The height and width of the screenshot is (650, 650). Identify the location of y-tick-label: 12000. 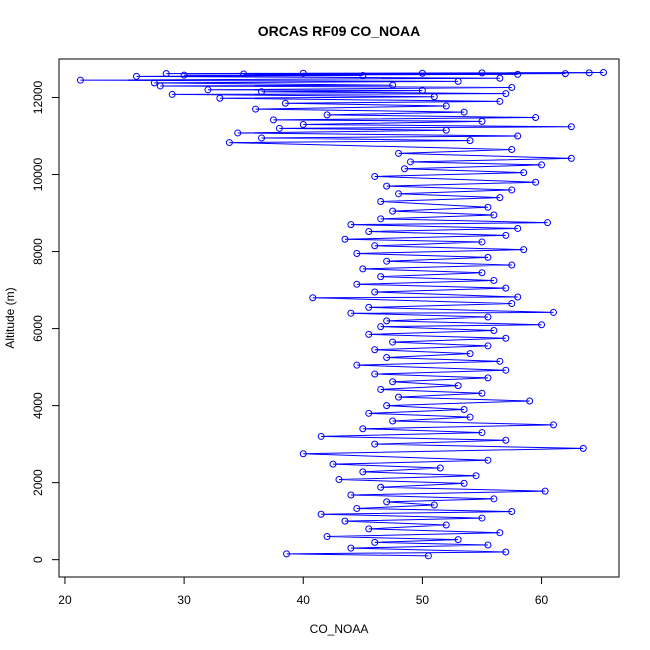
(38, 98).